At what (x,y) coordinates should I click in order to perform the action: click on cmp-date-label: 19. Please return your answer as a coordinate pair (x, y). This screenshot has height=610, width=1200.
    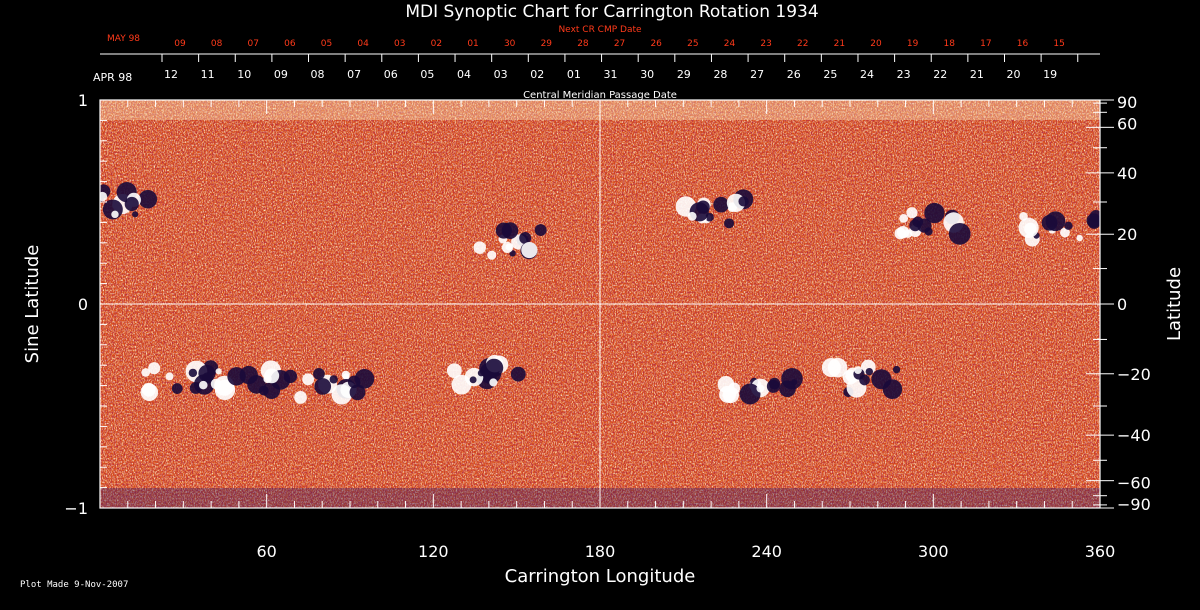
    Looking at the image, I should click on (1050, 74).